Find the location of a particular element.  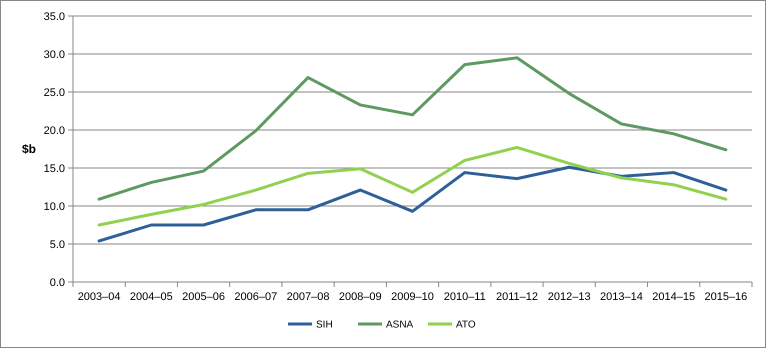

y-tick-label: 35.0 is located at coordinates (54, 16).